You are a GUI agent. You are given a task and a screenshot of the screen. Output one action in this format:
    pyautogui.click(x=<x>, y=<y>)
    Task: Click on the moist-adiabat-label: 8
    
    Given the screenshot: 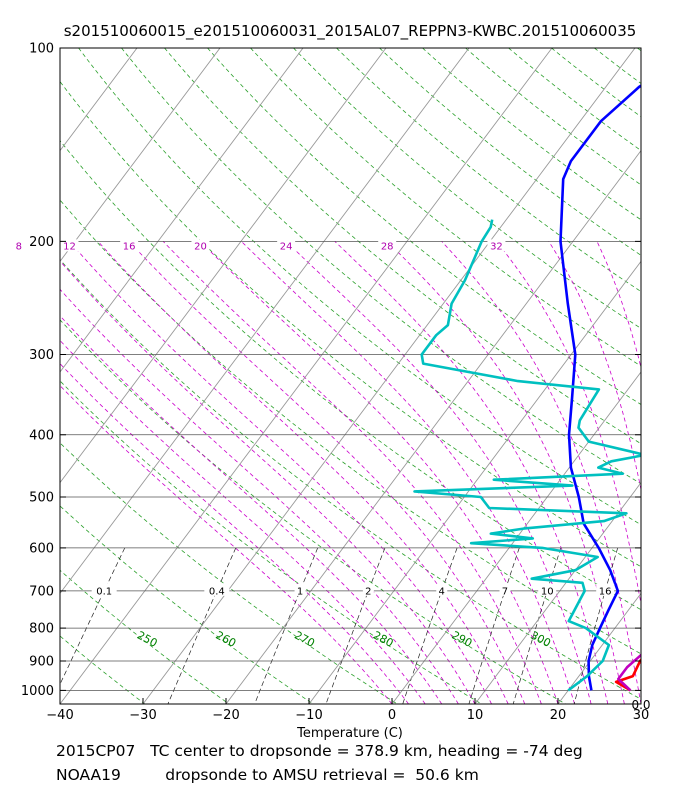 What is the action you would take?
    pyautogui.click(x=19, y=246)
    